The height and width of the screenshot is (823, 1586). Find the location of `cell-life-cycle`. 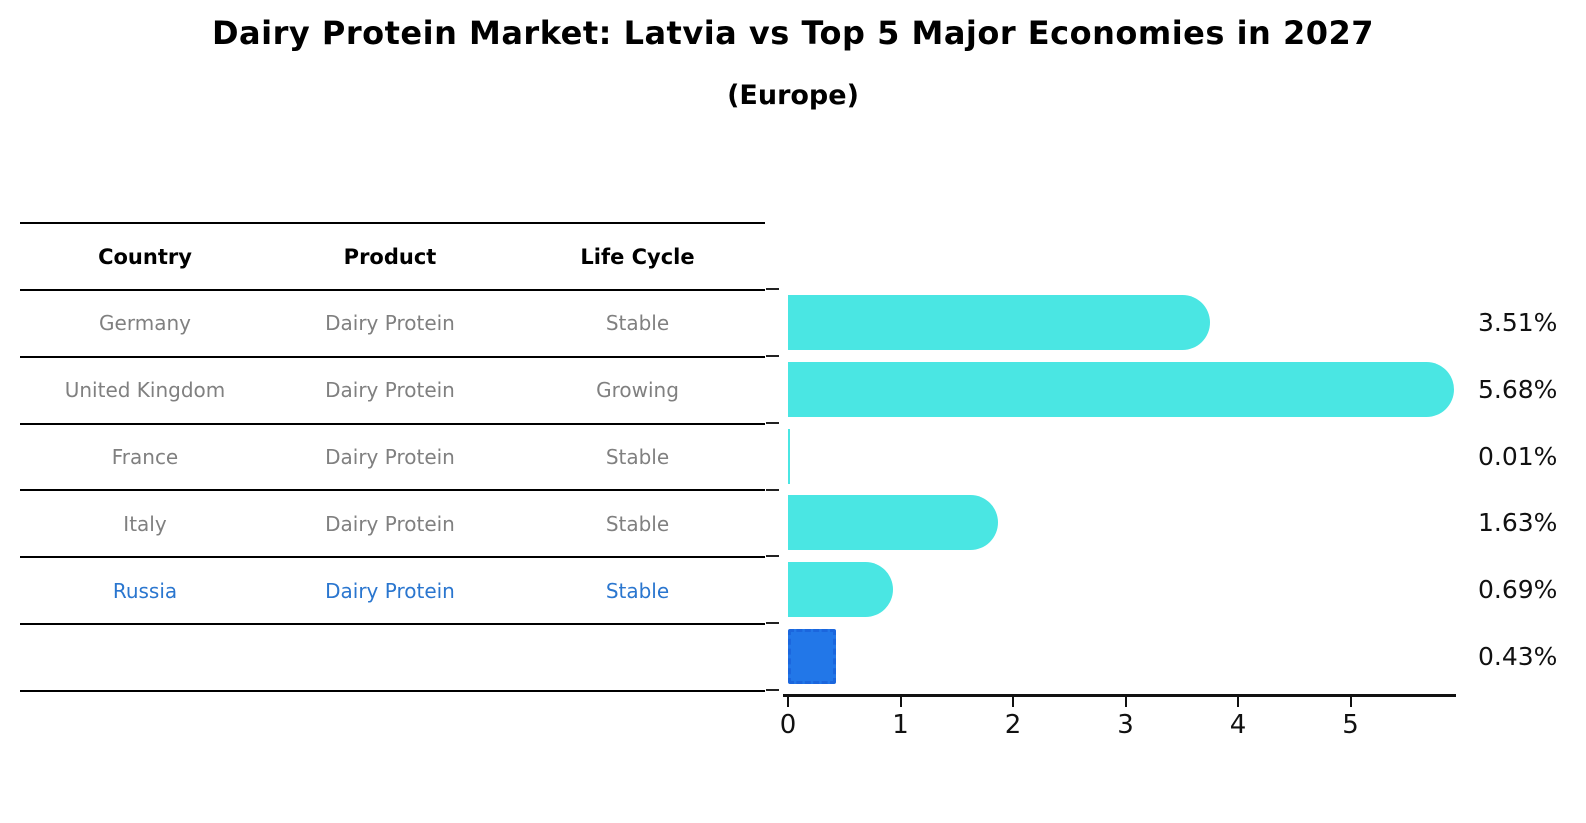

cell-life-cycle is located at coordinates (637, 657).